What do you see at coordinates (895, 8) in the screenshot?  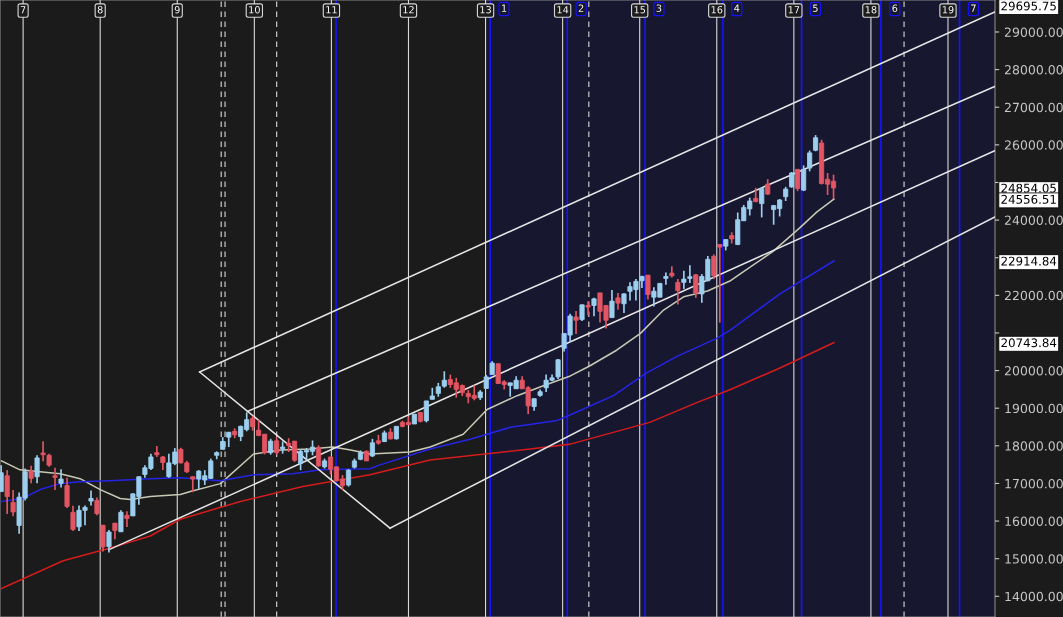 I see `annotation: 6` at bounding box center [895, 8].